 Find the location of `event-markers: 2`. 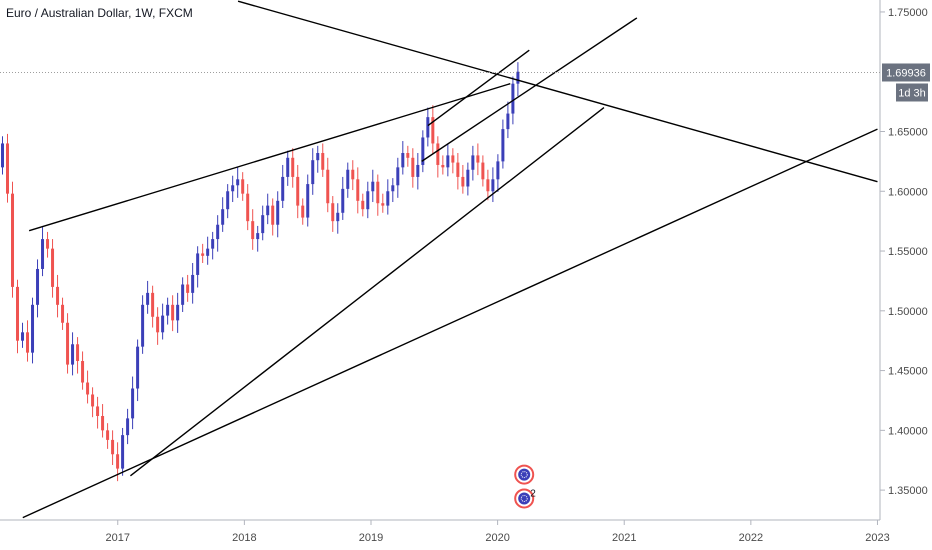

event-markers: 2 is located at coordinates (525, 486).